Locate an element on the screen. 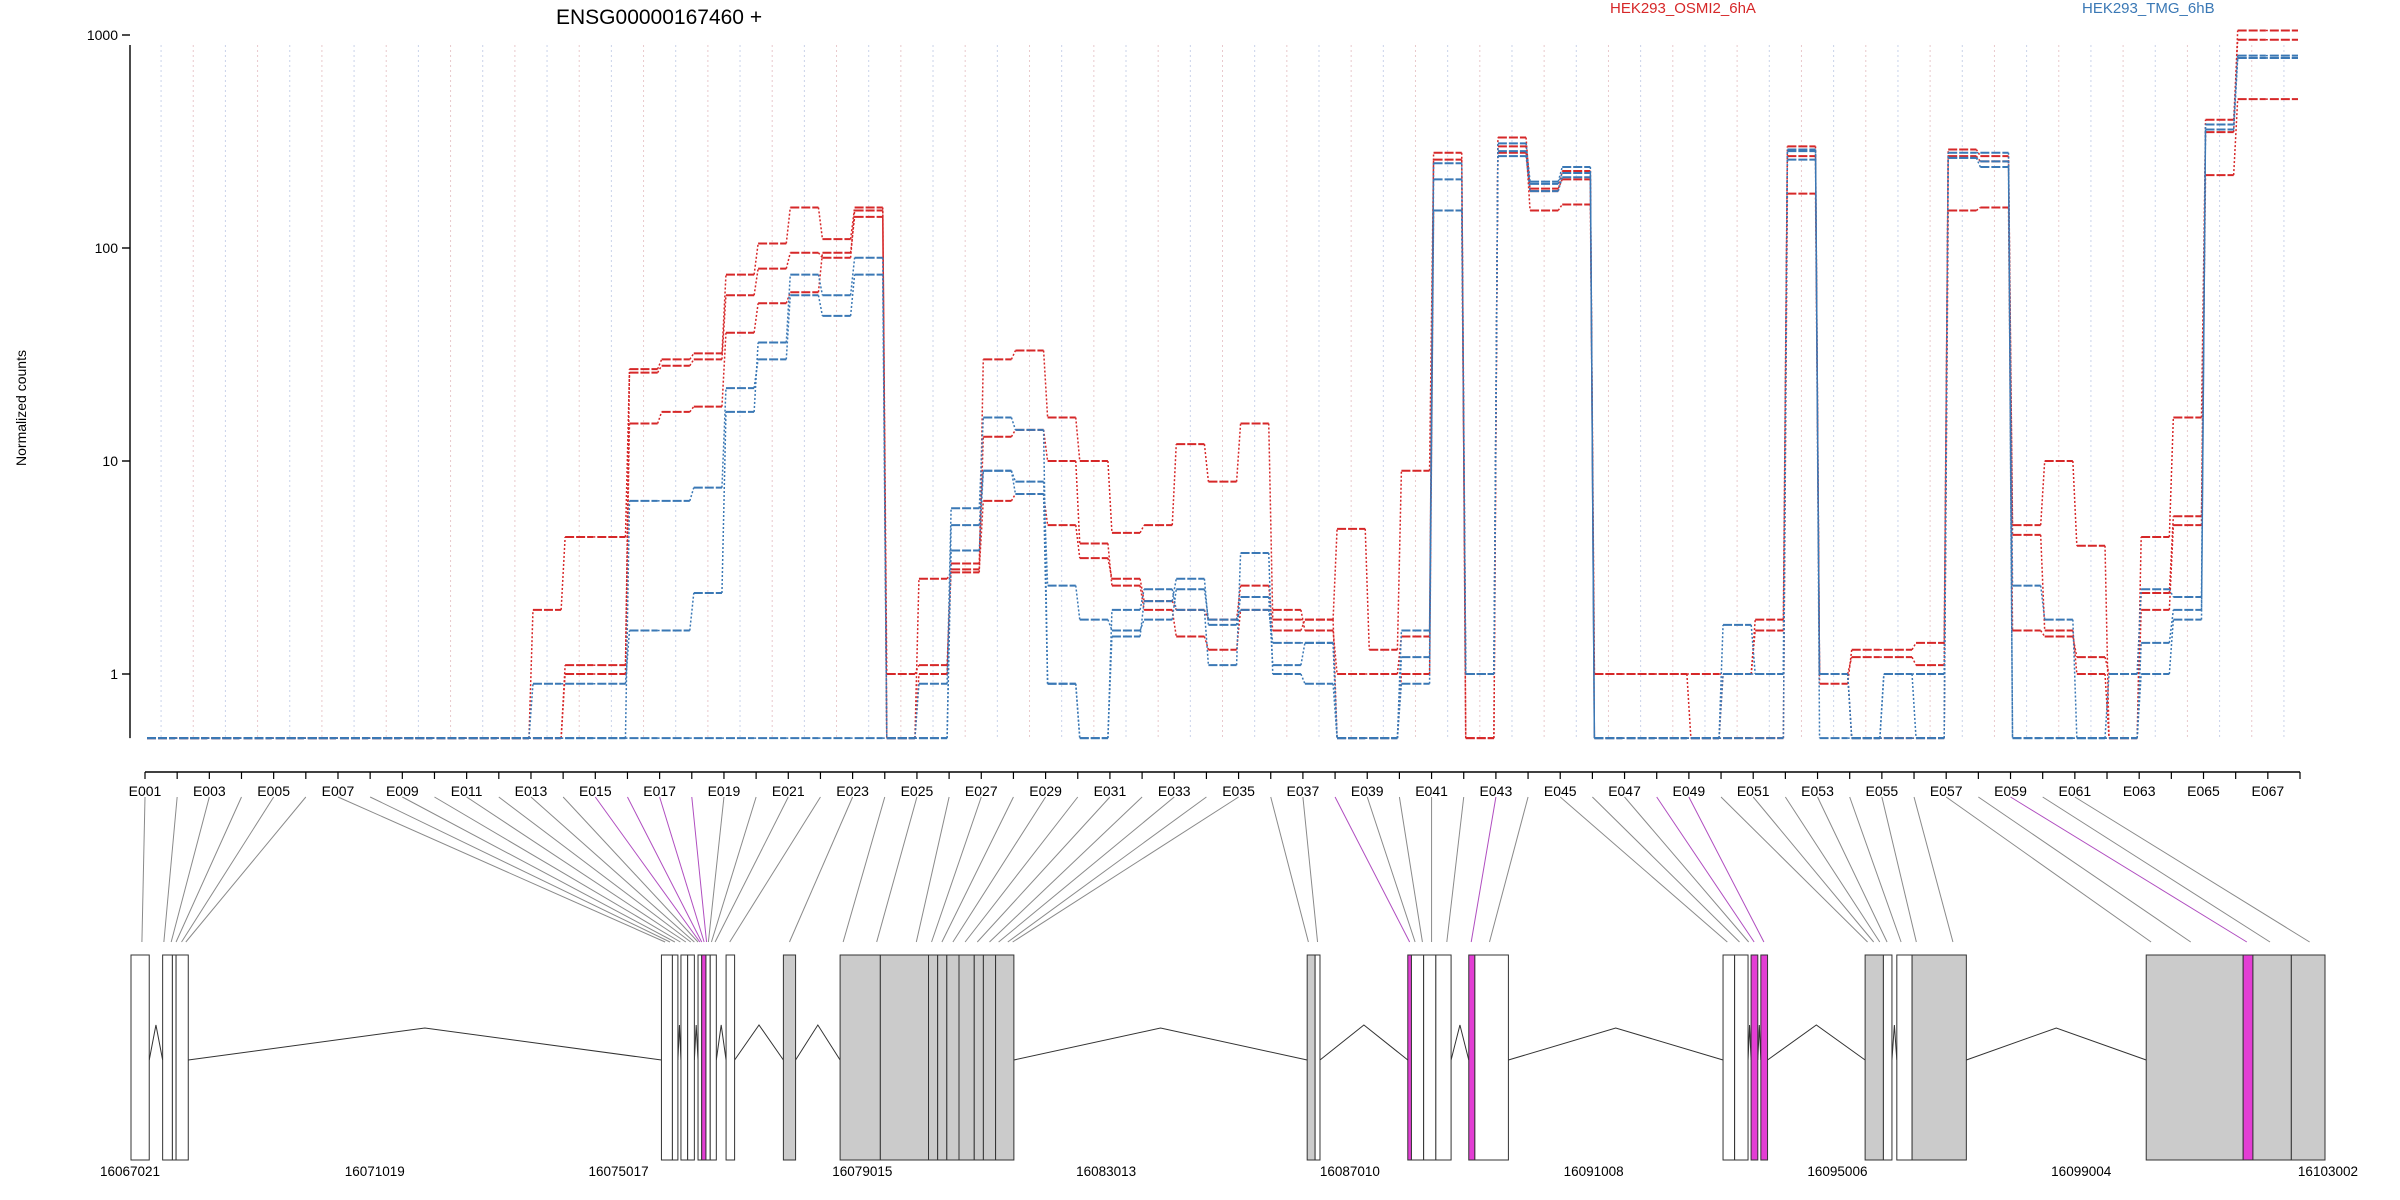  x-tick-label-E057: E057 is located at coordinates (1946, 791).